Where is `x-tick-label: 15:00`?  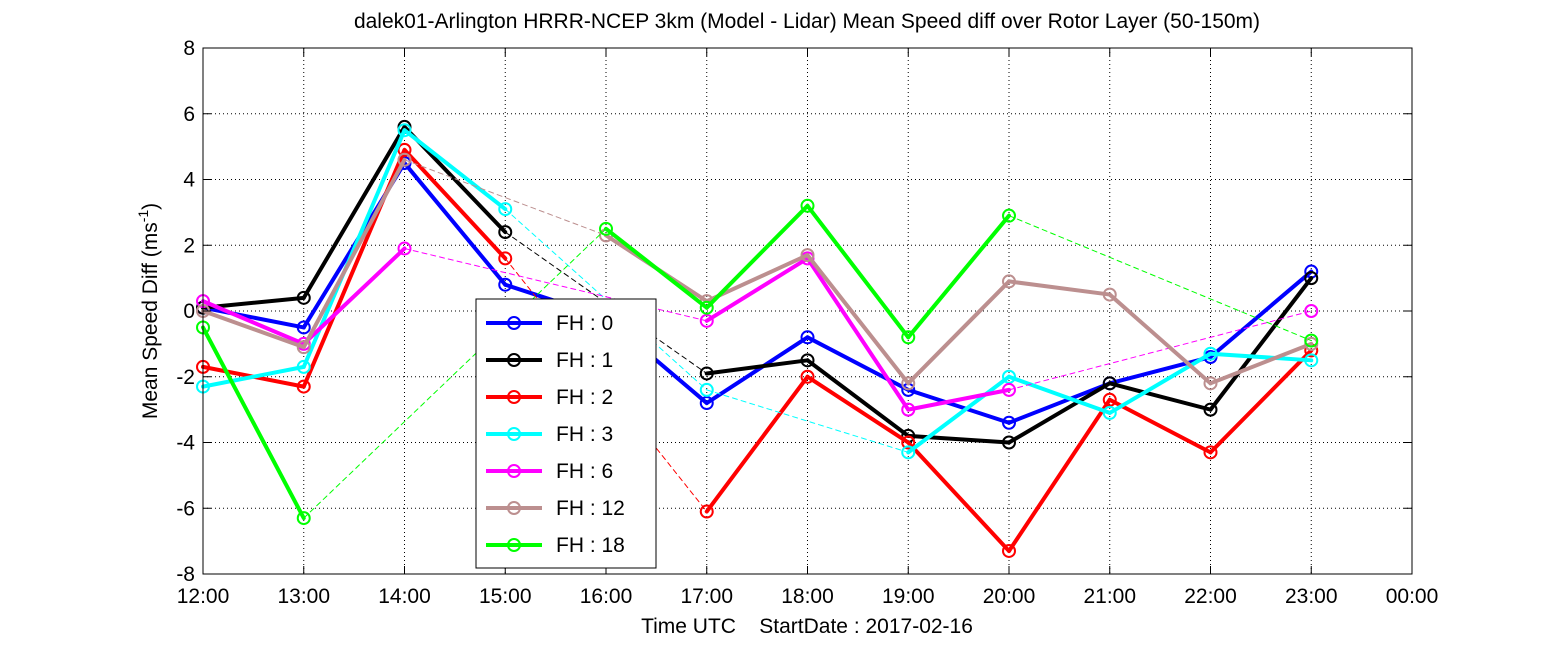
x-tick-label: 15:00 is located at coordinates (505, 596).